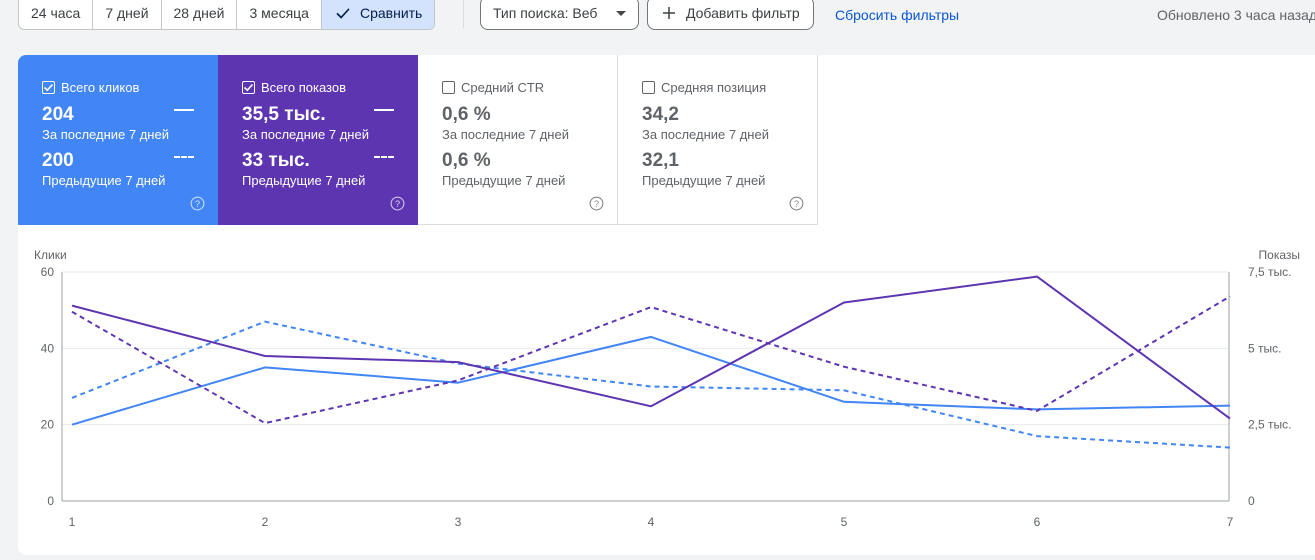 The width and height of the screenshot is (1315, 560). Describe the element at coordinates (669, 13) in the screenshot. I see `plus-icon` at that location.